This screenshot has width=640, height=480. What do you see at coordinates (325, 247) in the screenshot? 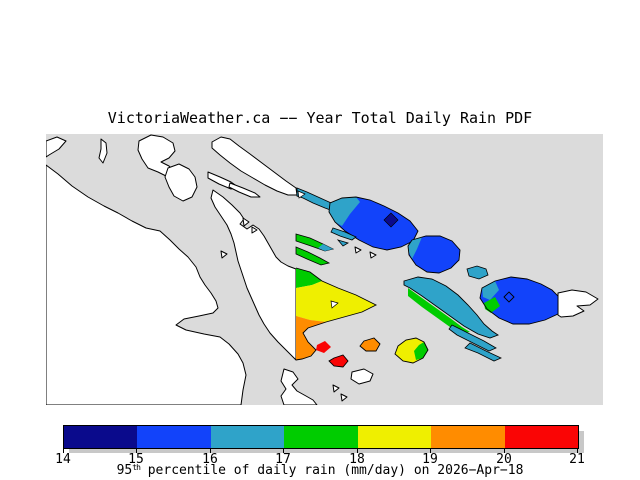
I see `green-sliver-1-teal-tip` at bounding box center [325, 247].